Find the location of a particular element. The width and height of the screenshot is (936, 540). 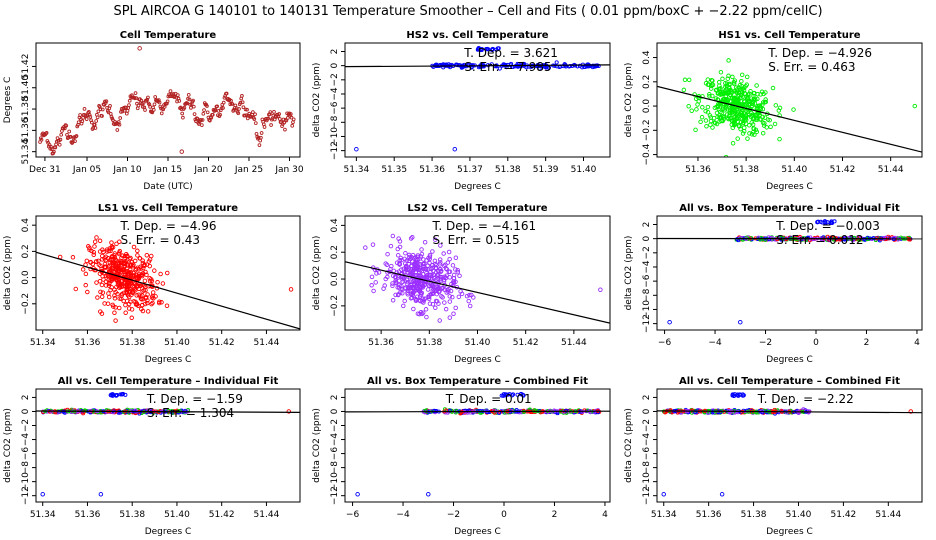

x-tick-label: 51.34 is located at coordinates (664, 515).